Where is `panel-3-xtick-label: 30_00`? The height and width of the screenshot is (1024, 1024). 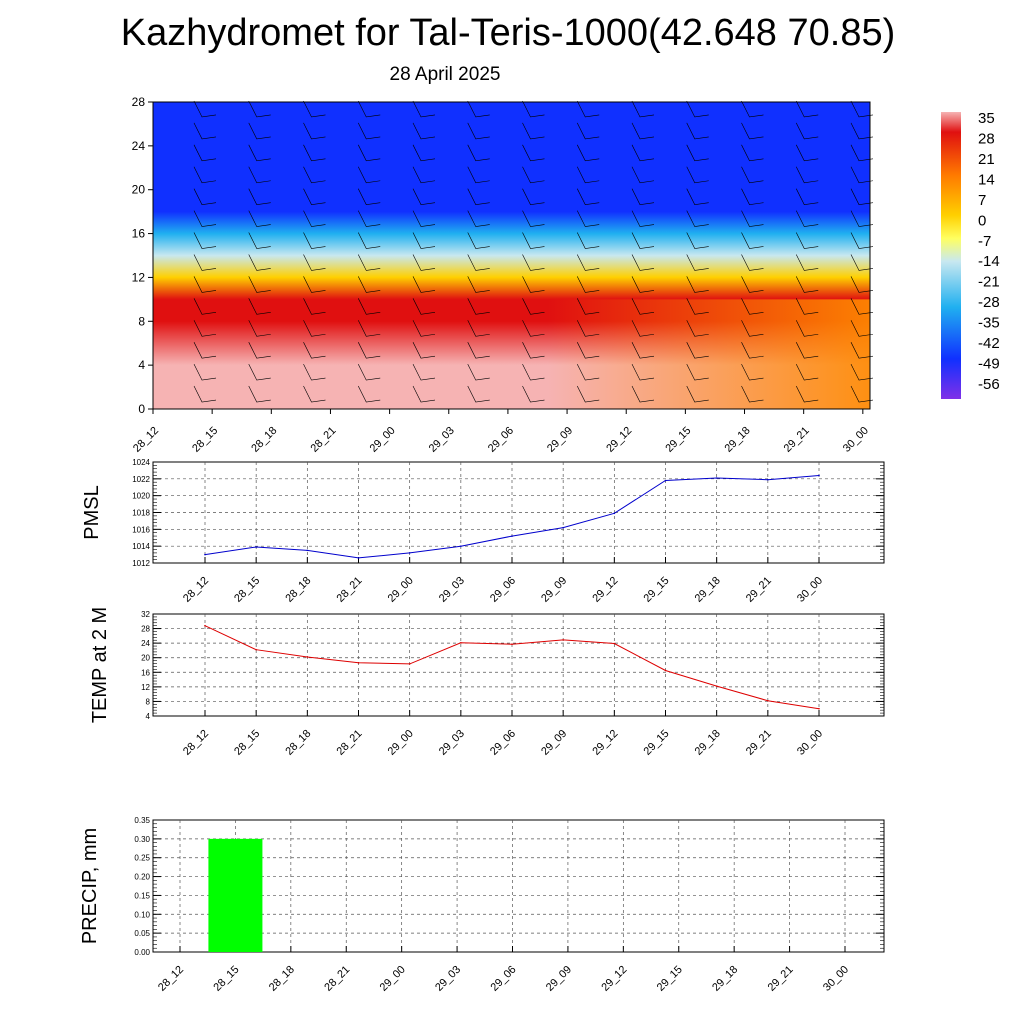
panel-3-xtick-label: 30_00 is located at coordinates (836, 979).